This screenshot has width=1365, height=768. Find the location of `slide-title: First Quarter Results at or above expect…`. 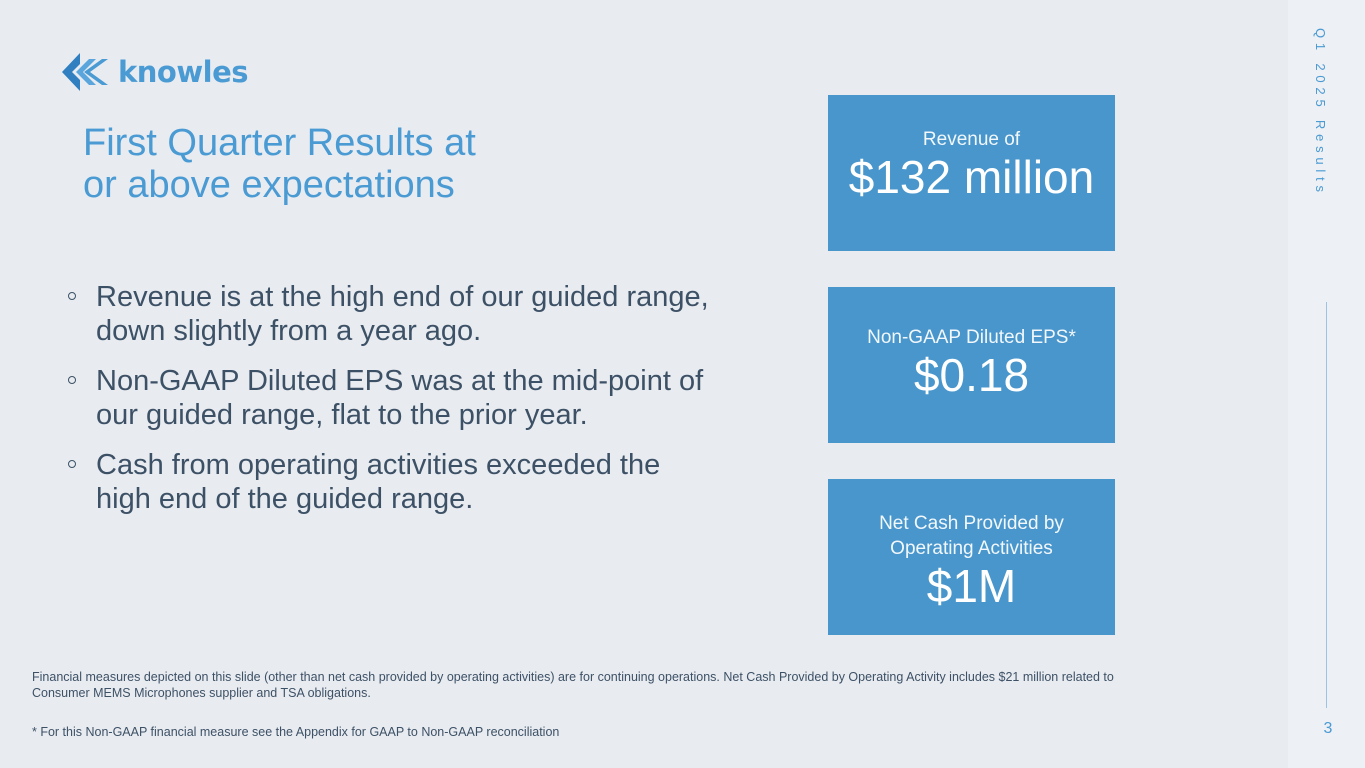

slide-title: First Quarter Results at or above expect… is located at coordinates (383, 164).